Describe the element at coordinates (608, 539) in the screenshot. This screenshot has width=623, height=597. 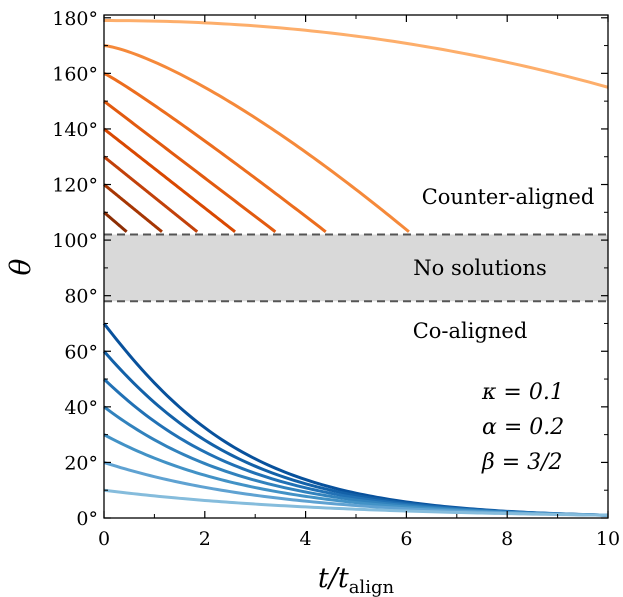
I see `x-tick-label: 10` at that location.